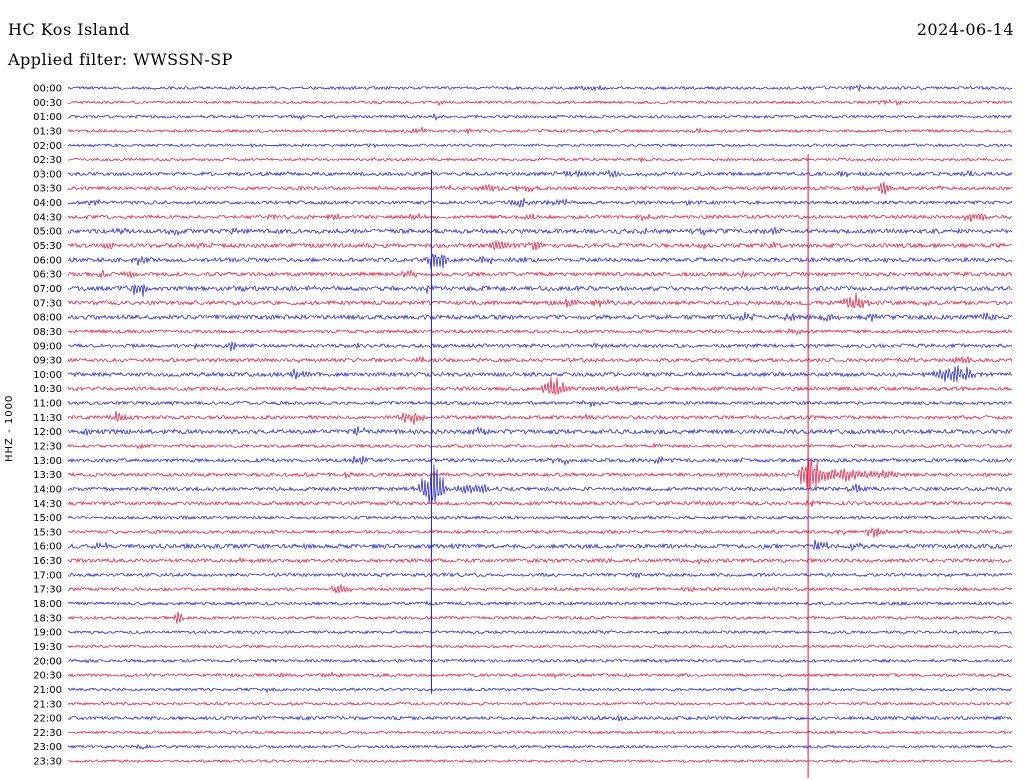  I want to click on time-label-2230: 22:30, so click(47, 733).